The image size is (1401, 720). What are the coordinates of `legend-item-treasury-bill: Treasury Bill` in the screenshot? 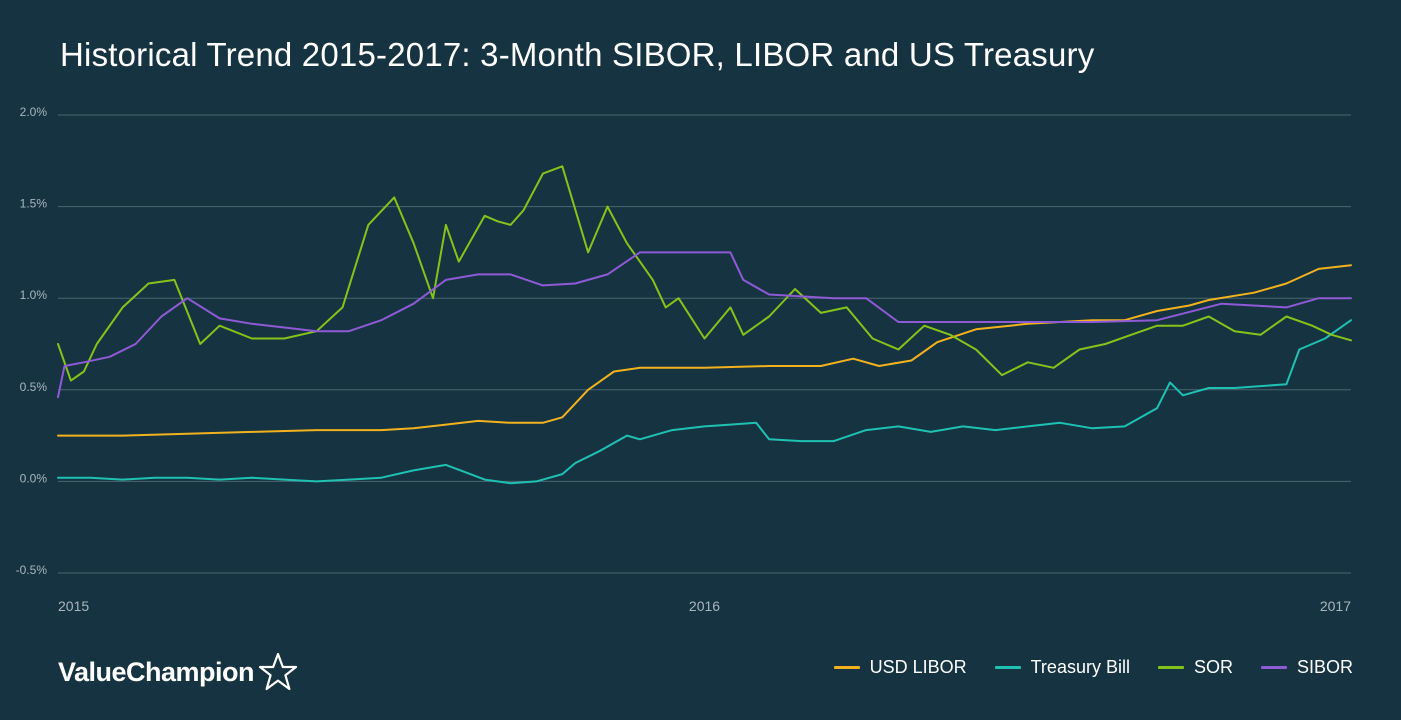 It's located at (1062, 667).